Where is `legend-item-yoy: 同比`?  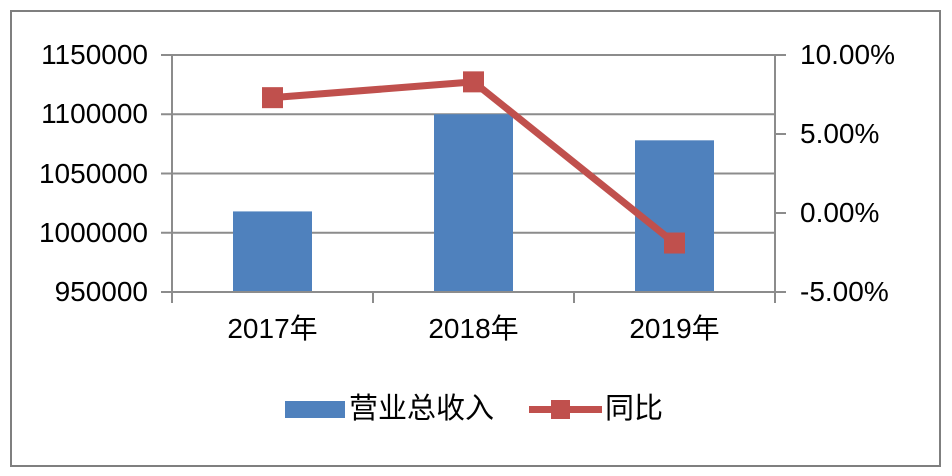 legend-item-yoy: 同比 is located at coordinates (596, 409).